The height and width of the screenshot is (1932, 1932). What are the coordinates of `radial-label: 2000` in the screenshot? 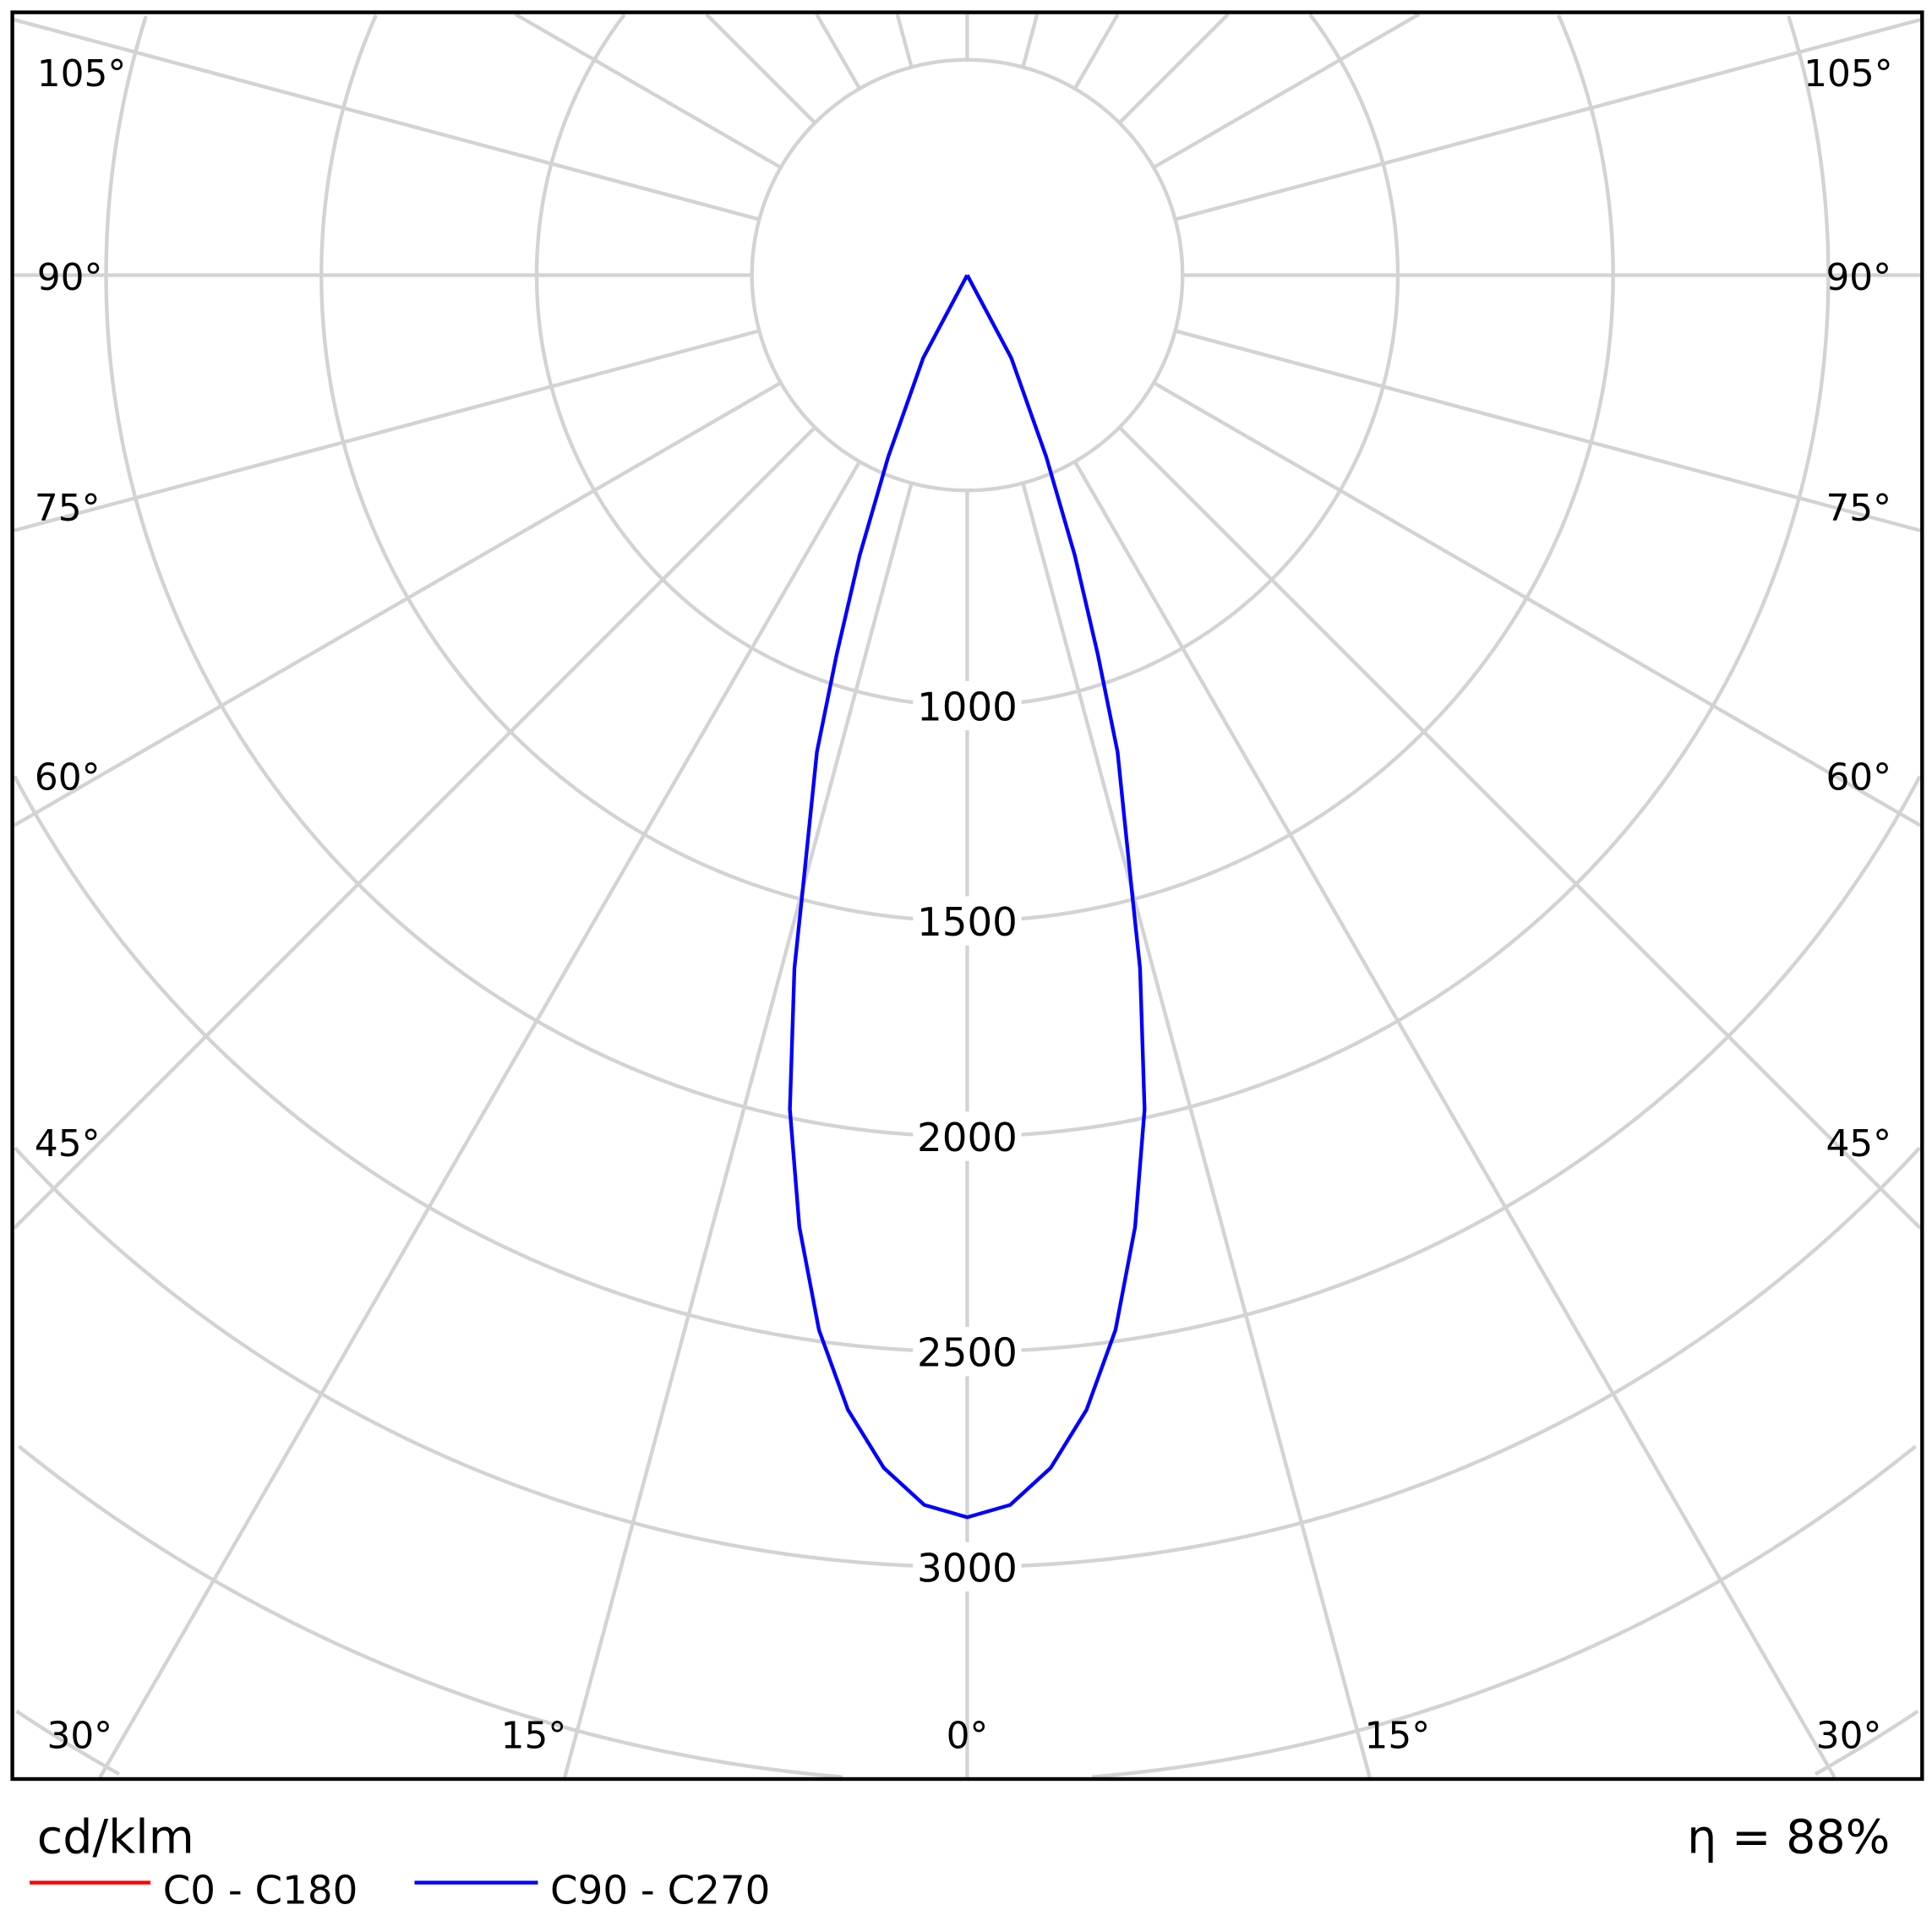 It's located at (968, 1138).